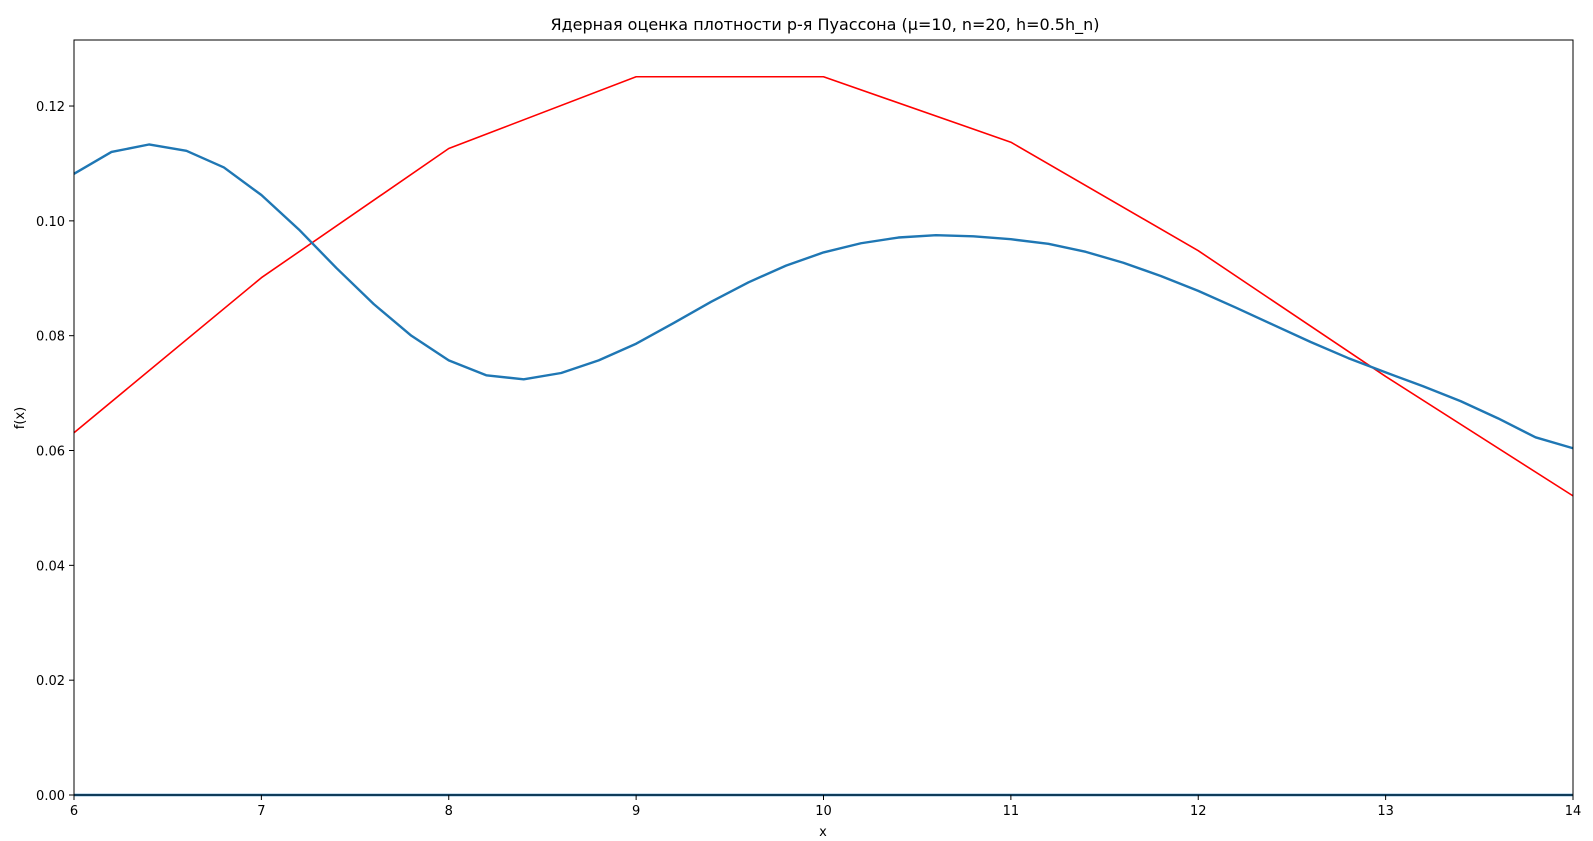 The width and height of the screenshot is (1593, 841). What do you see at coordinates (1573, 811) in the screenshot?
I see `x-tick-label-8: 14` at bounding box center [1573, 811].